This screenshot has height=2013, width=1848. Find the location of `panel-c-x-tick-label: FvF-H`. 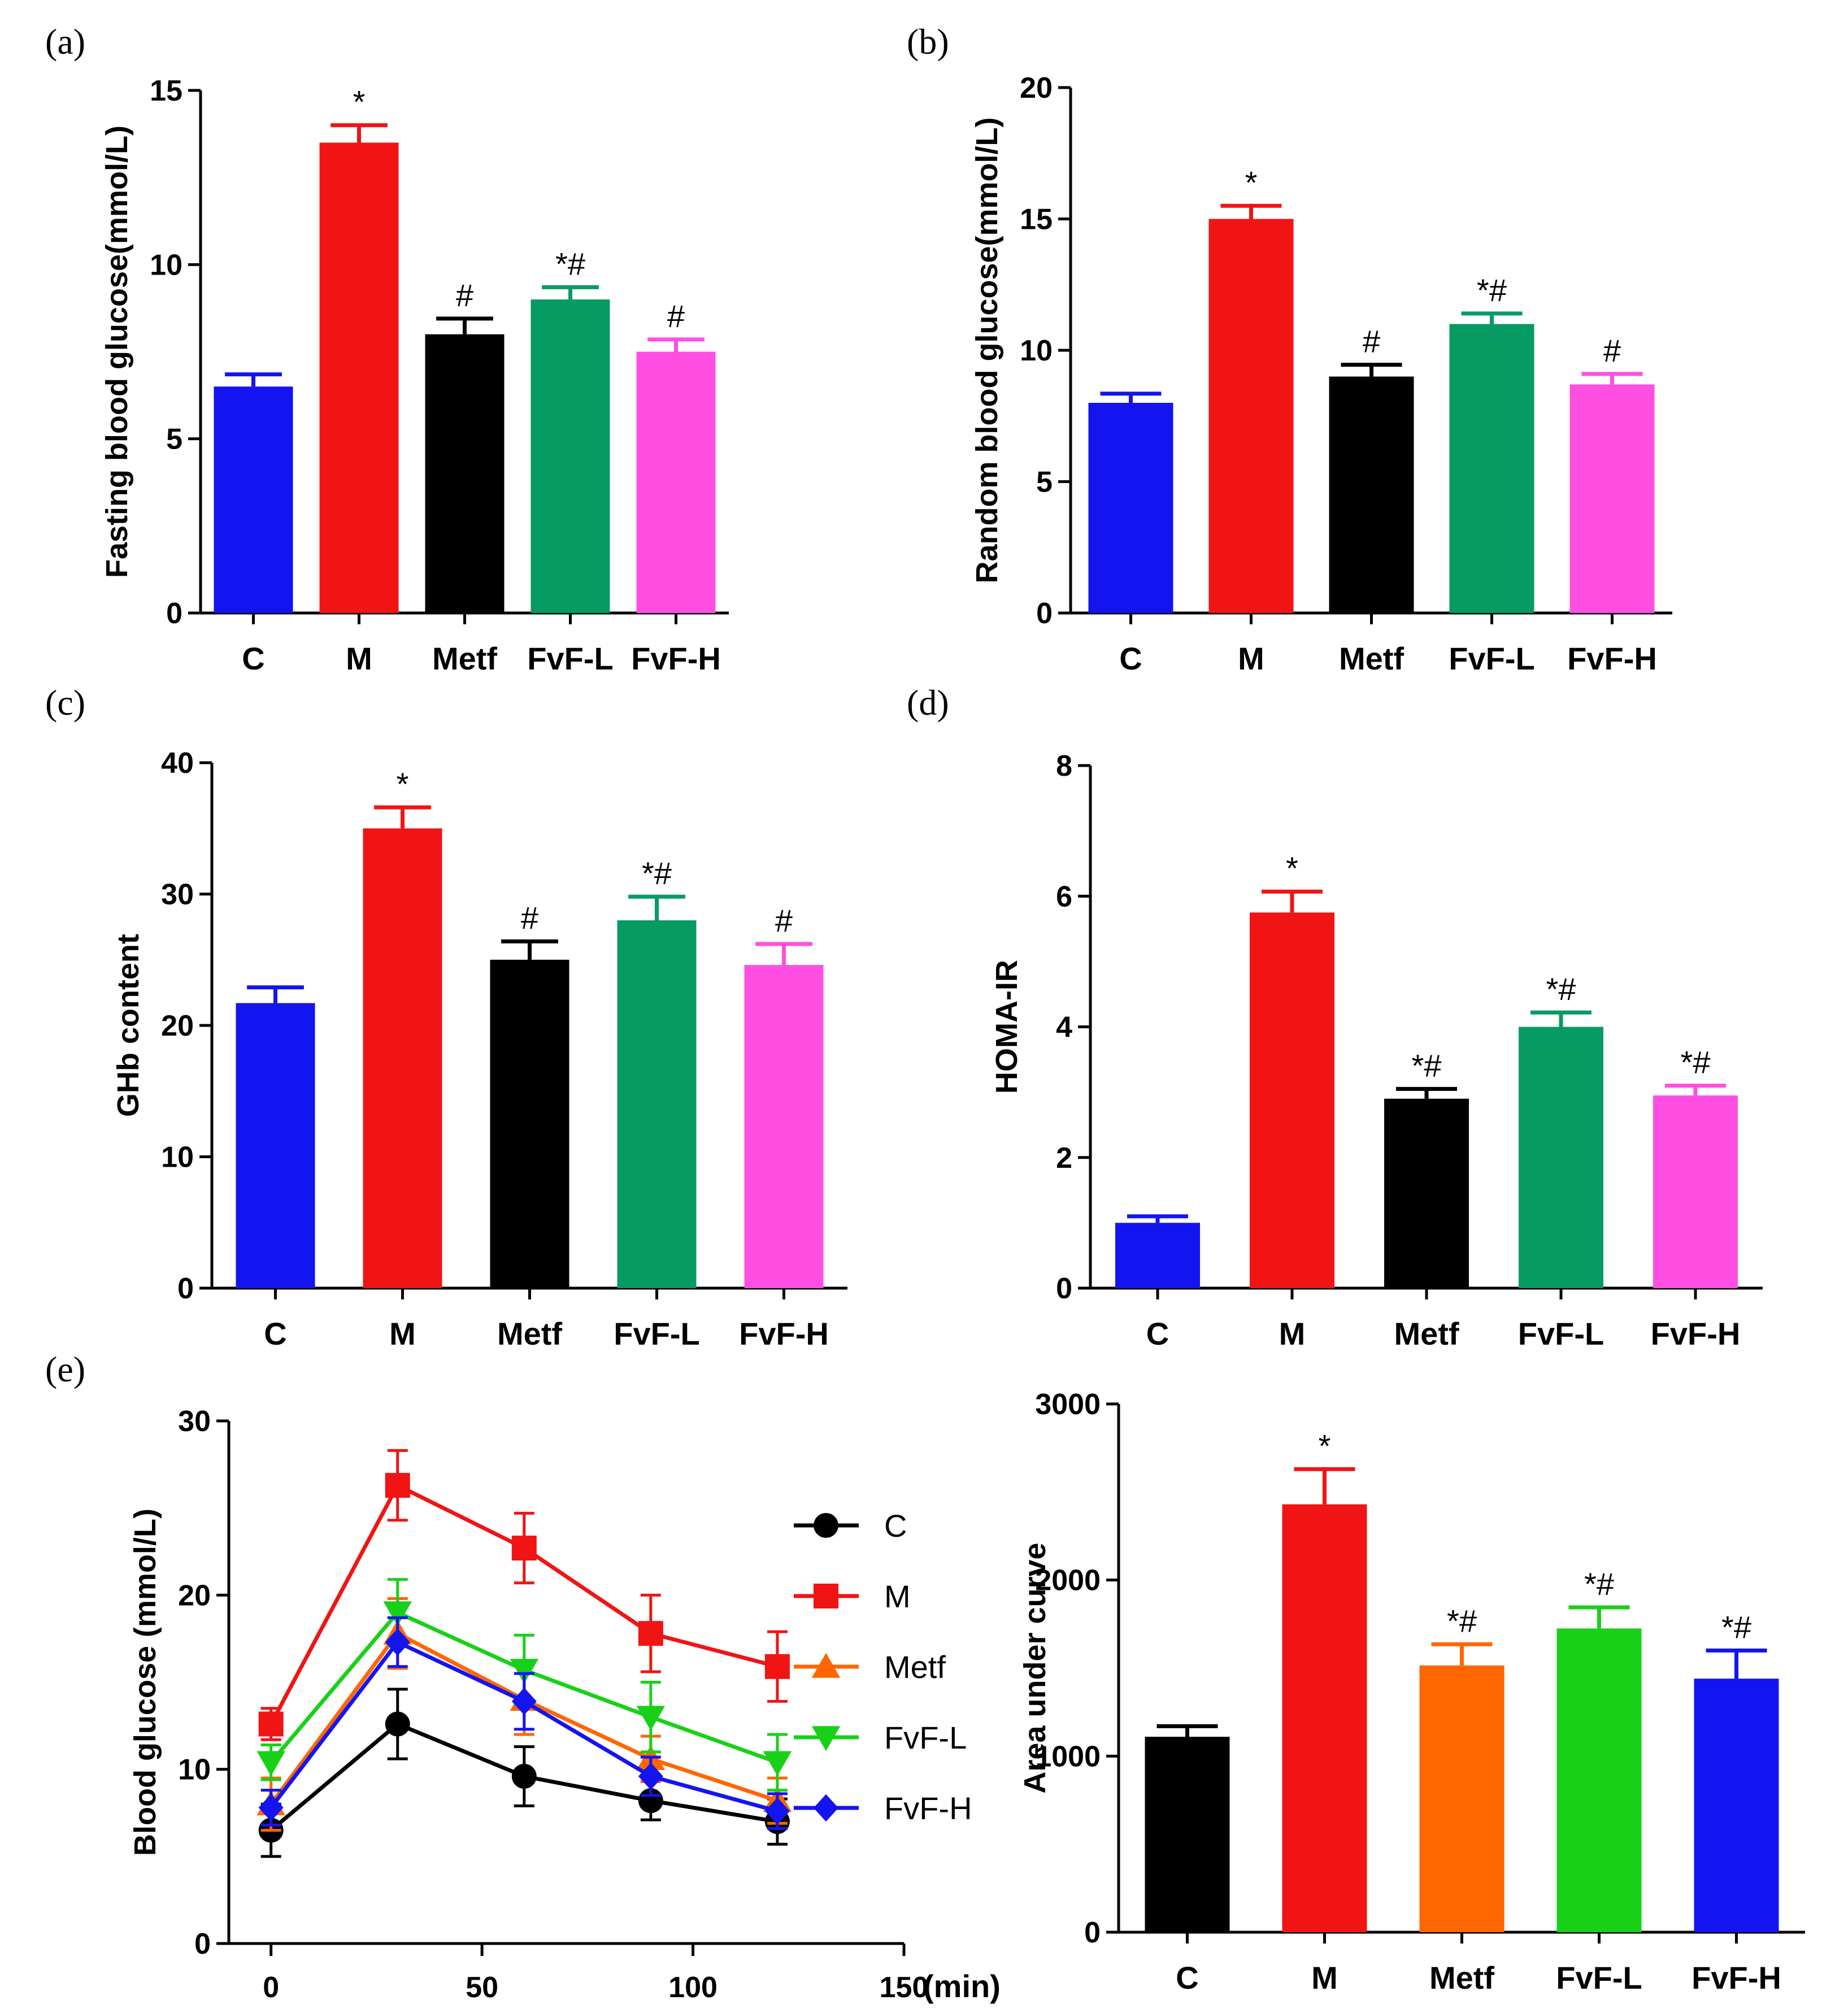

panel-c-x-tick-label: FvF-H is located at coordinates (784, 1333).